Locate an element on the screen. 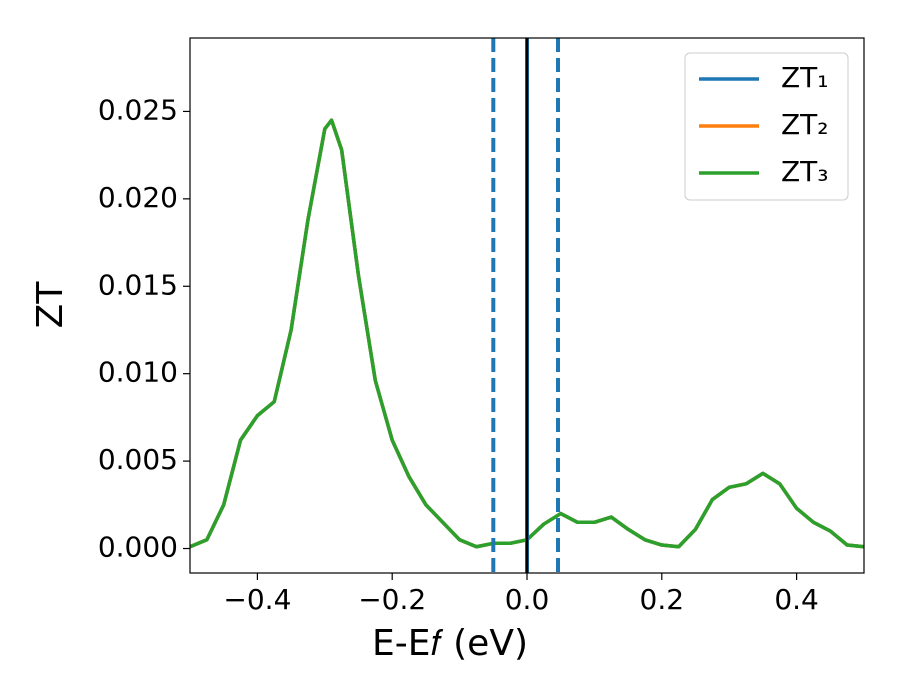 The width and height of the screenshot is (900, 700). x-tick-label: 0.2 is located at coordinates (662, 599).